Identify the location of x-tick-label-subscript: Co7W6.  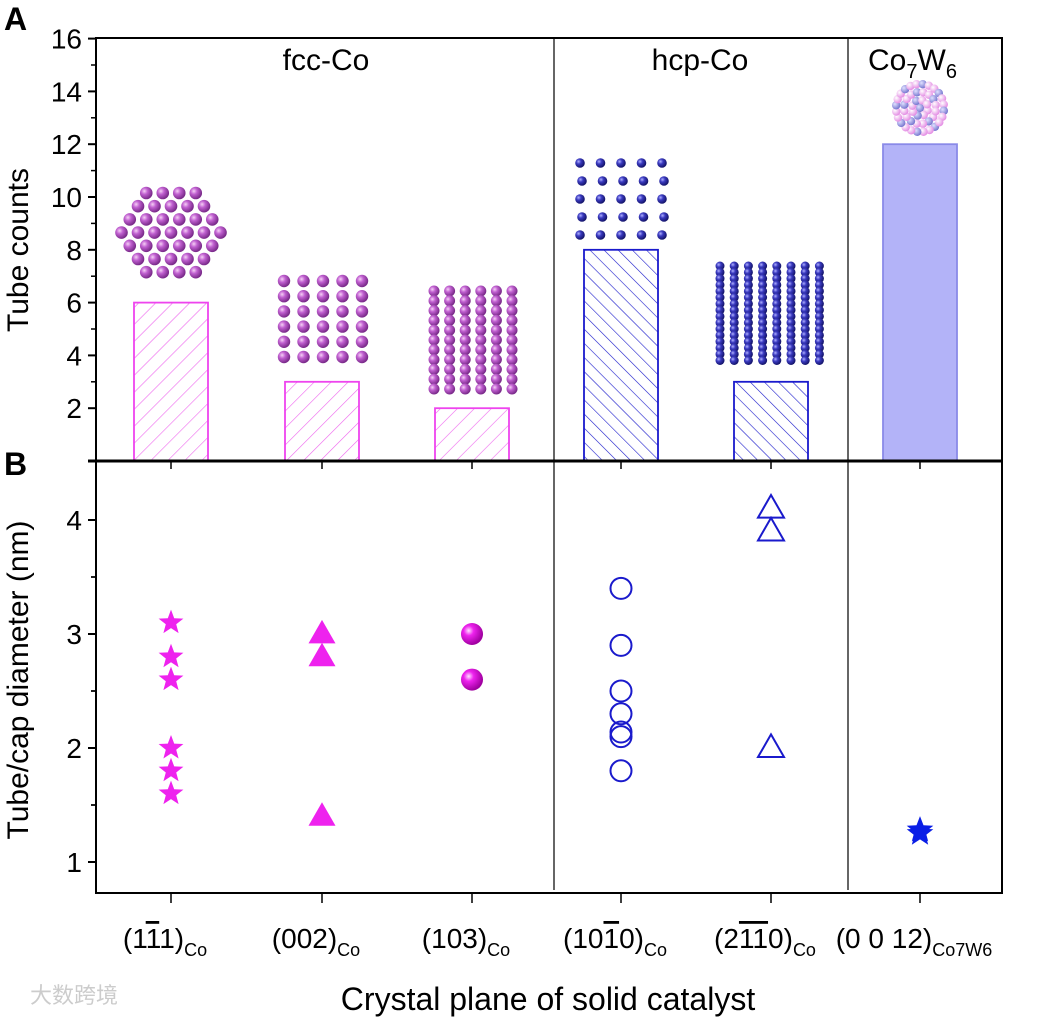
(962, 950).